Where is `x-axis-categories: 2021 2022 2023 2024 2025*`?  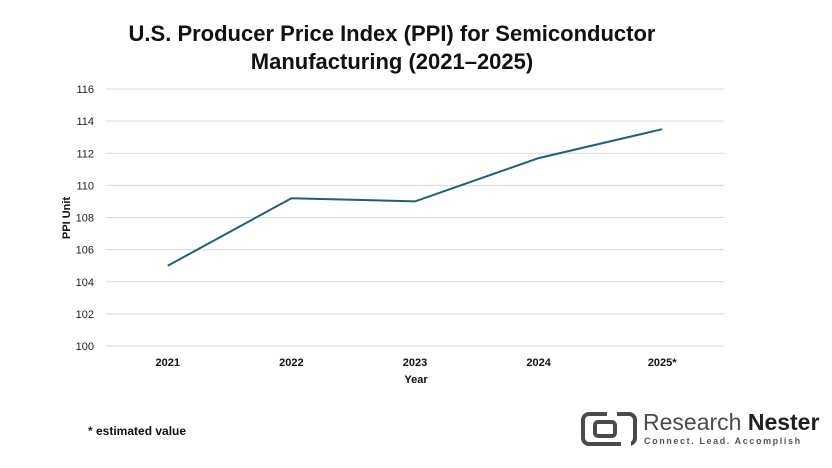
x-axis-categories: 2021 2022 2023 2024 2025* is located at coordinates (417, 363).